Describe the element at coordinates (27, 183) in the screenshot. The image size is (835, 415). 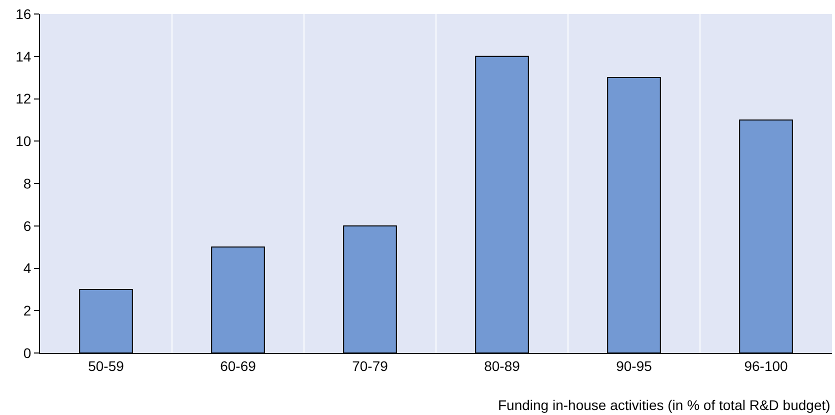
I see `y-tick-label: 8` at that location.